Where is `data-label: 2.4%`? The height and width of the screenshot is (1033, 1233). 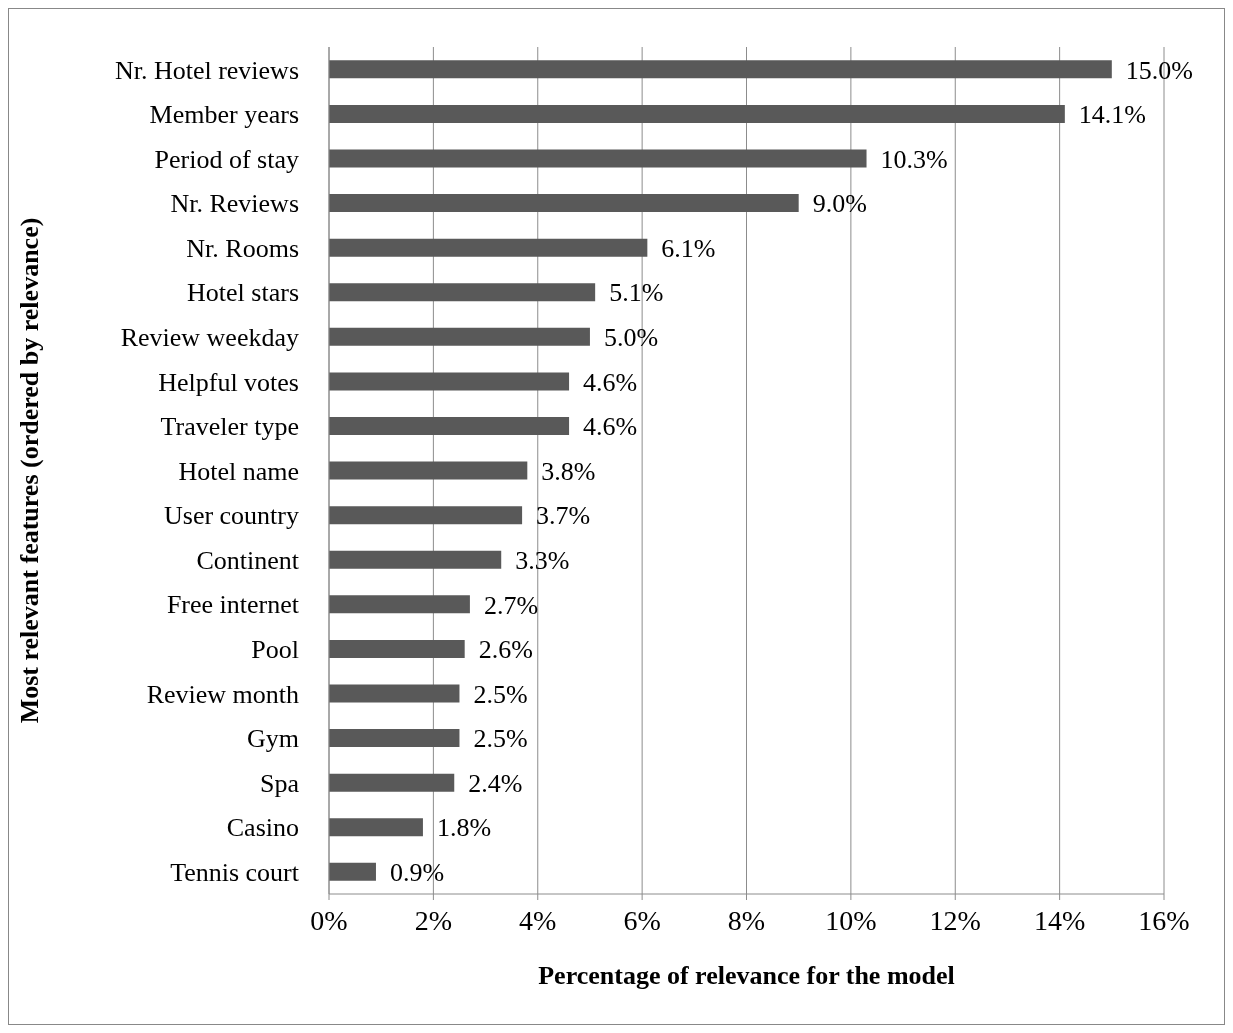
data-label: 2.4% is located at coordinates (495, 783).